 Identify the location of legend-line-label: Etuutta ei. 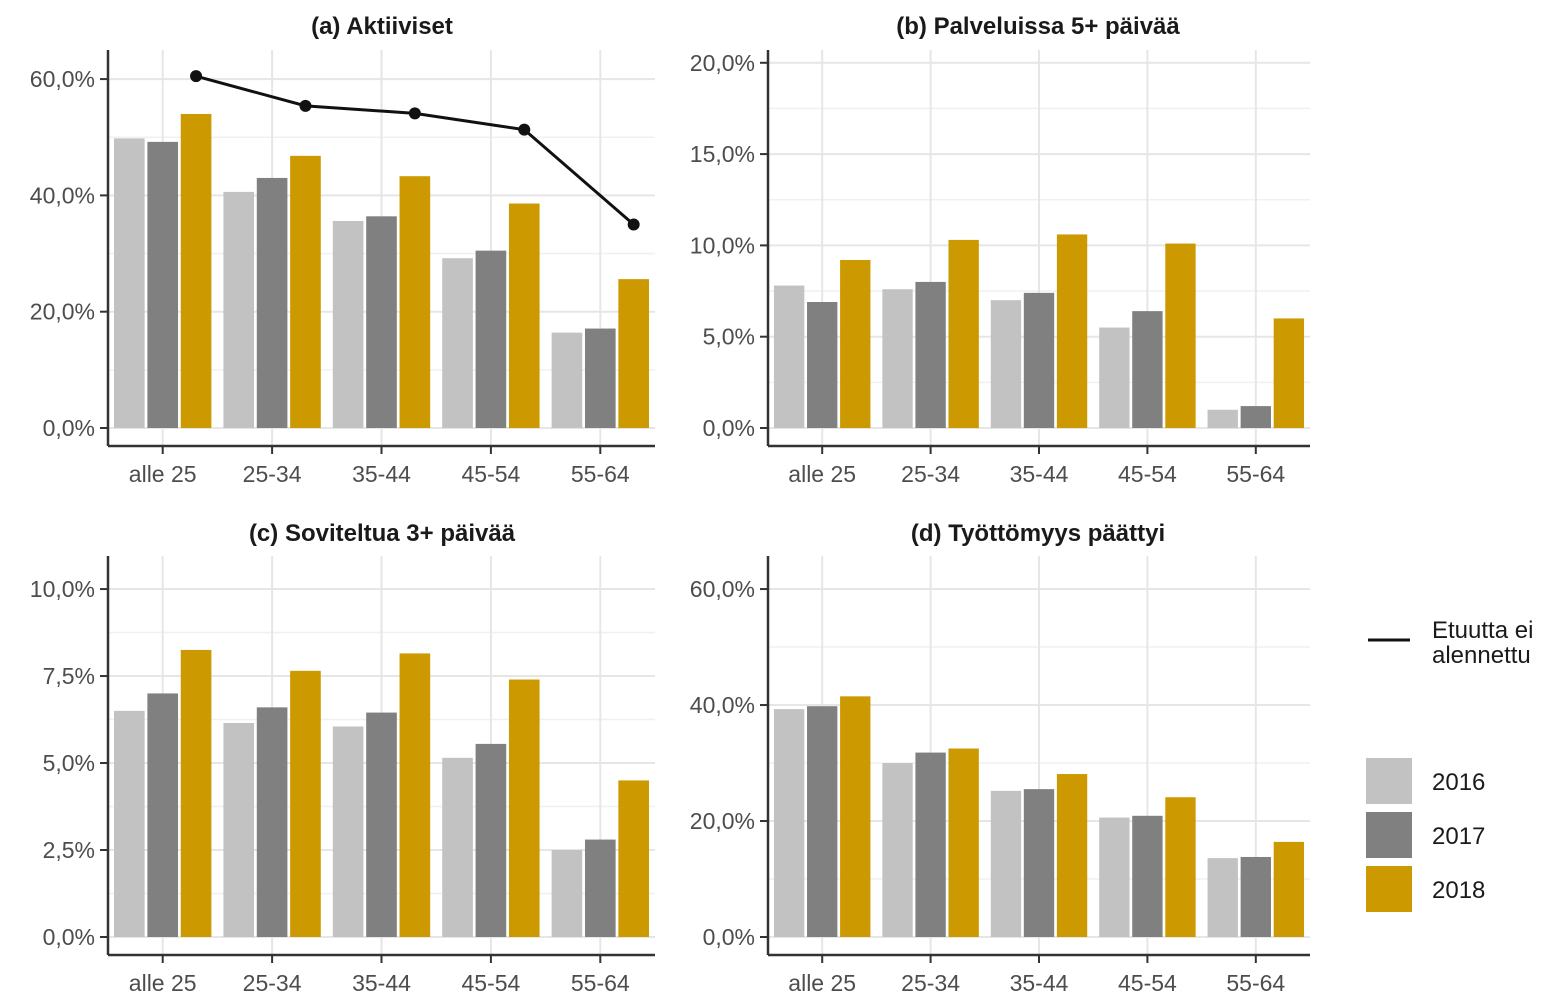
(1482, 630).